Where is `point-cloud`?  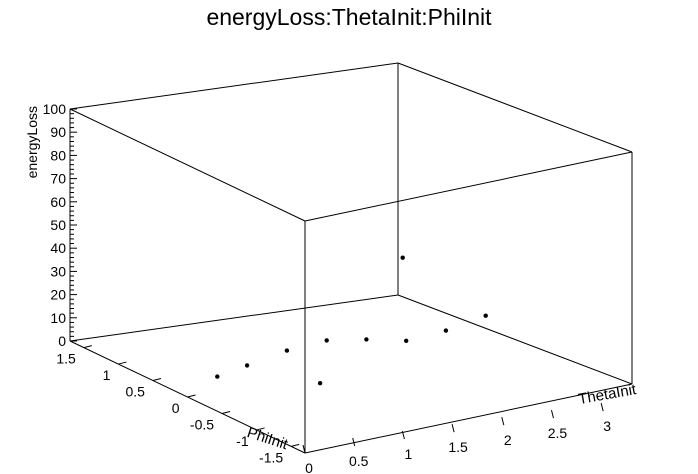 point-cloud is located at coordinates (351, 320).